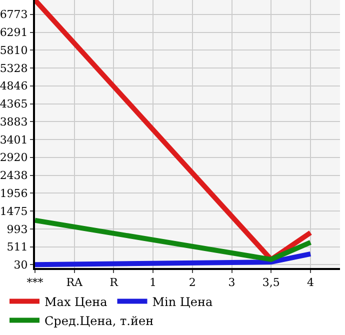 The image size is (345, 335). Describe the element at coordinates (14, 15) in the screenshot. I see `y-tick-label: 6773` at that location.